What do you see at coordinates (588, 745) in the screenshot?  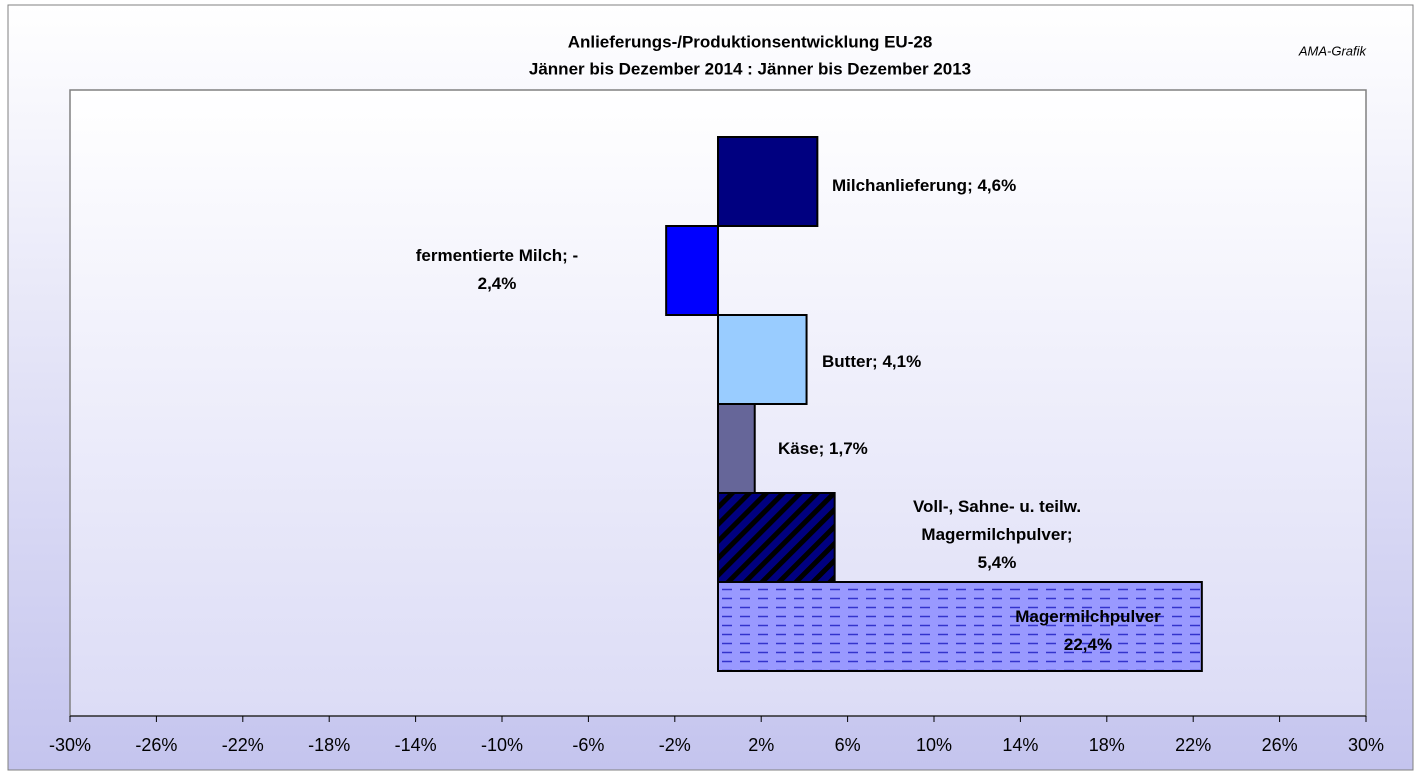 I see `x-tick-label: -6%` at bounding box center [588, 745].